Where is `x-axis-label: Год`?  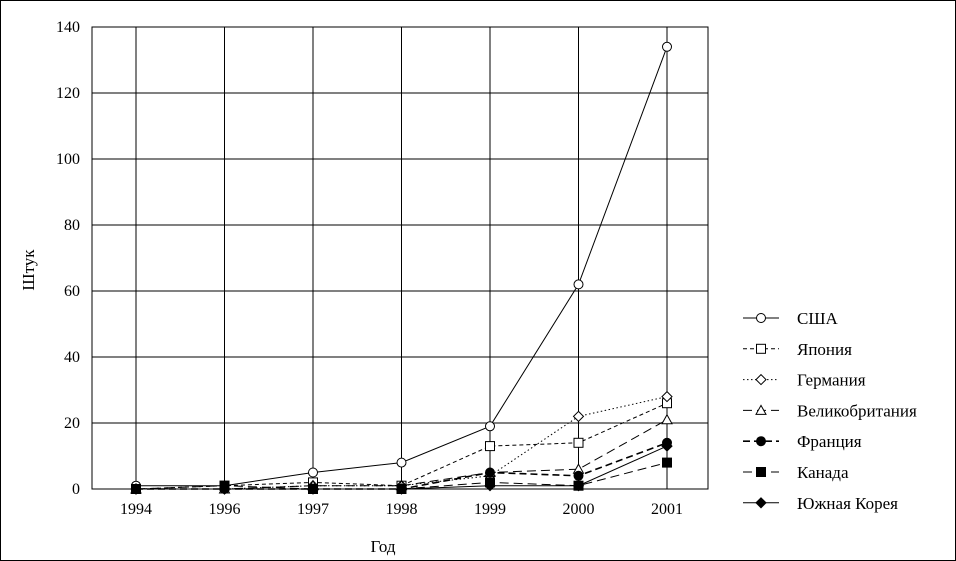 x-axis-label: Год is located at coordinates (383, 546).